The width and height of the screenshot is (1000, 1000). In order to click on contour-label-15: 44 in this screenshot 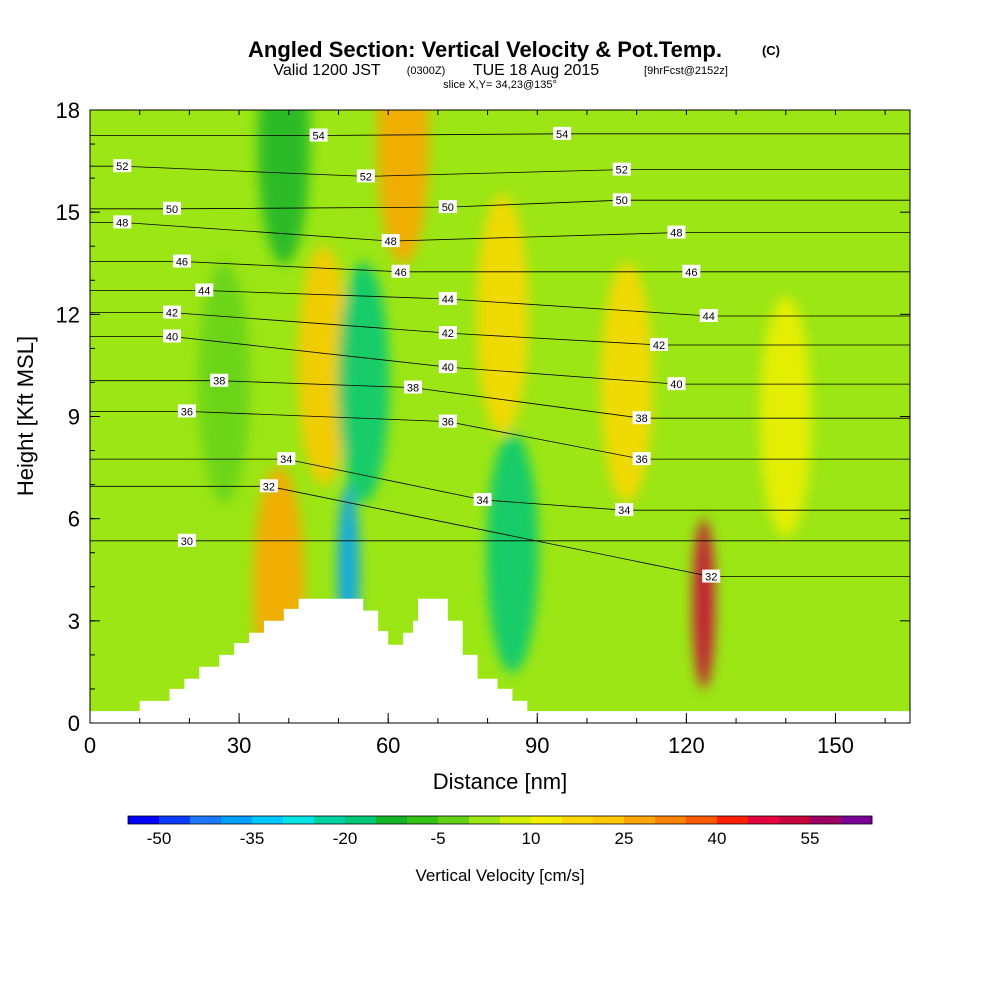, I will do `click(447, 299)`.